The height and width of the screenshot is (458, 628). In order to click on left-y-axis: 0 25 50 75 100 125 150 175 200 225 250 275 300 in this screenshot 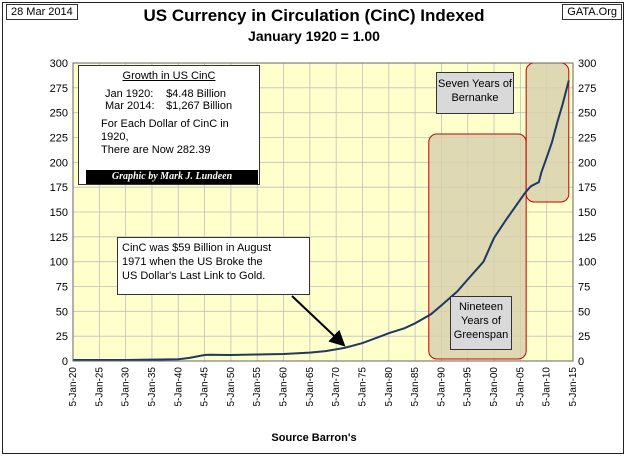, I will do `click(59, 213)`.